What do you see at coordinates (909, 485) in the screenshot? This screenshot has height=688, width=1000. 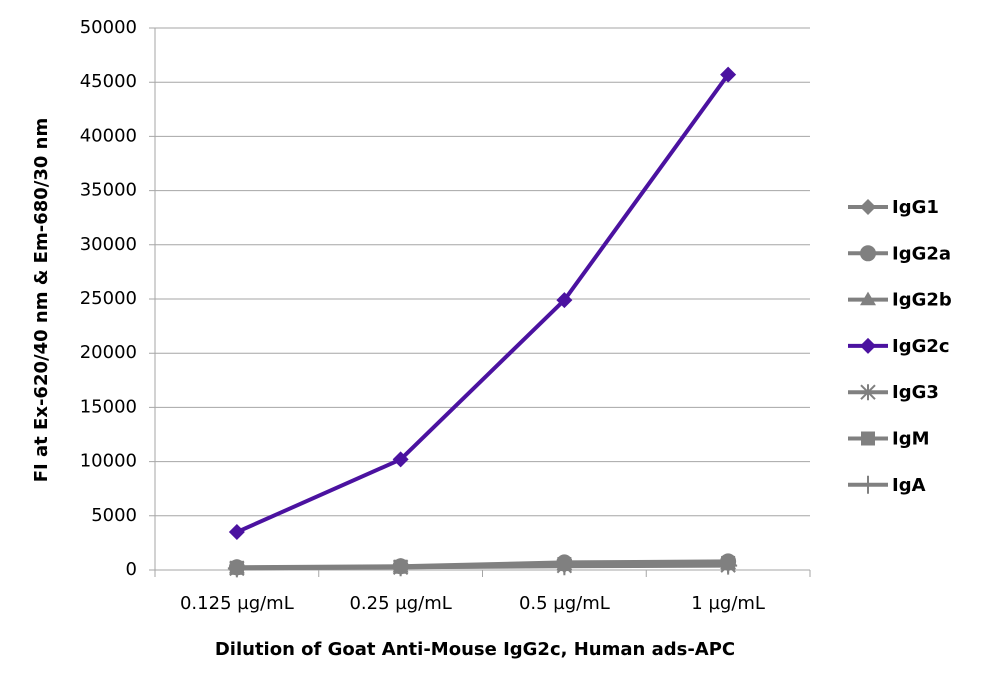 I see `legend-label: IgA` at bounding box center [909, 485].